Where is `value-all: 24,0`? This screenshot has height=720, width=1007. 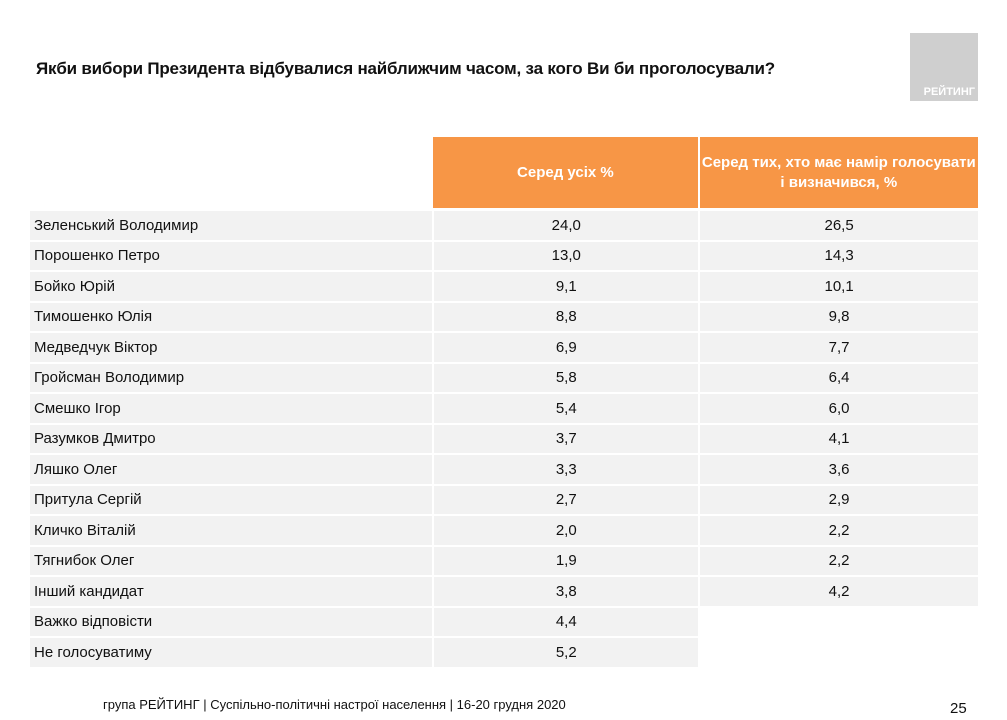
value-all: 24,0 is located at coordinates (566, 225).